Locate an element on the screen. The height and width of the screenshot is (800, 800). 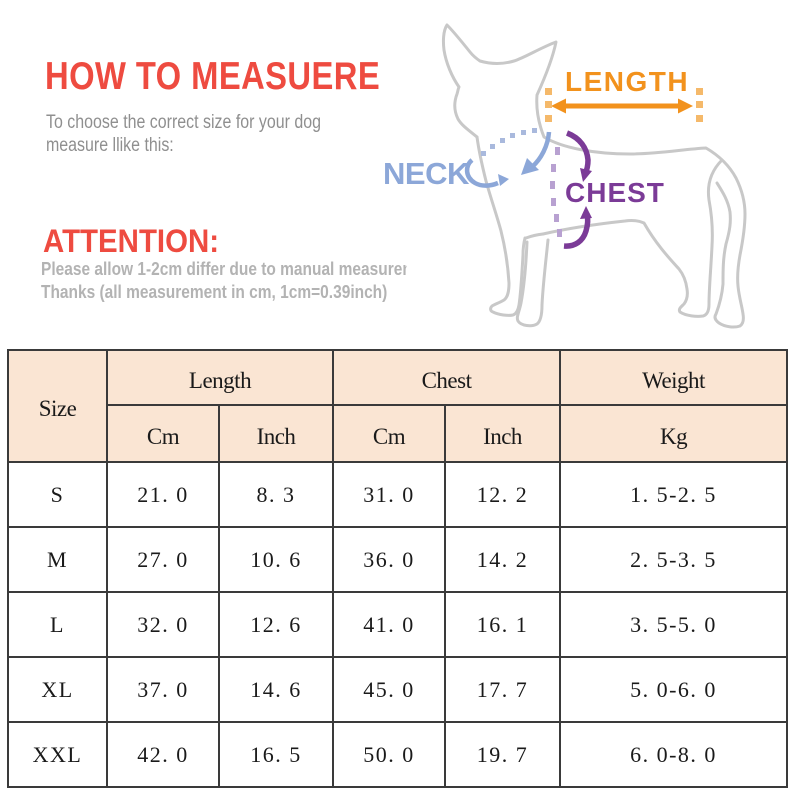
svg-text: NECK is located at coordinates (426, 173).